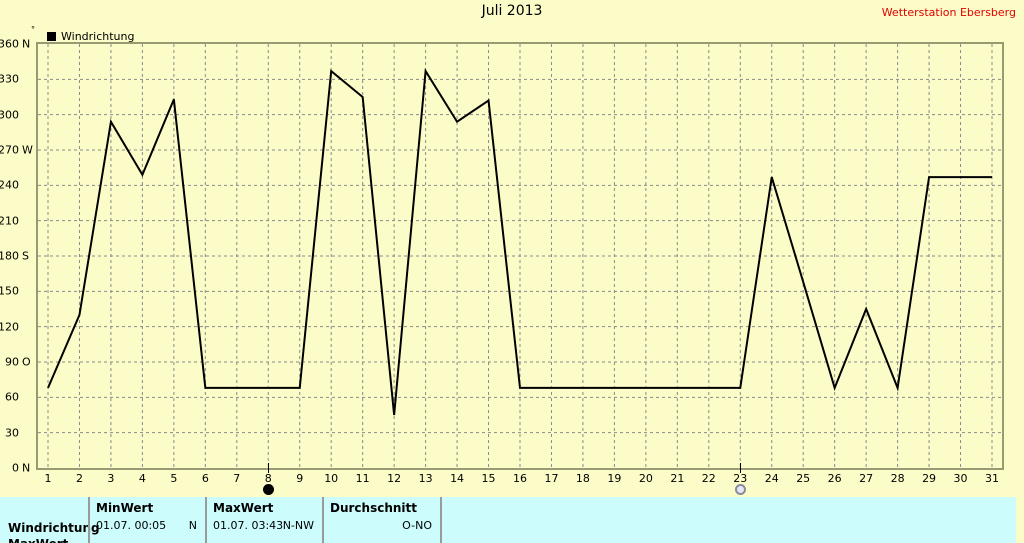 The height and width of the screenshot is (543, 1024). Describe the element at coordinates (12, 433) in the screenshot. I see `y-tick-label-30: 30` at that location.